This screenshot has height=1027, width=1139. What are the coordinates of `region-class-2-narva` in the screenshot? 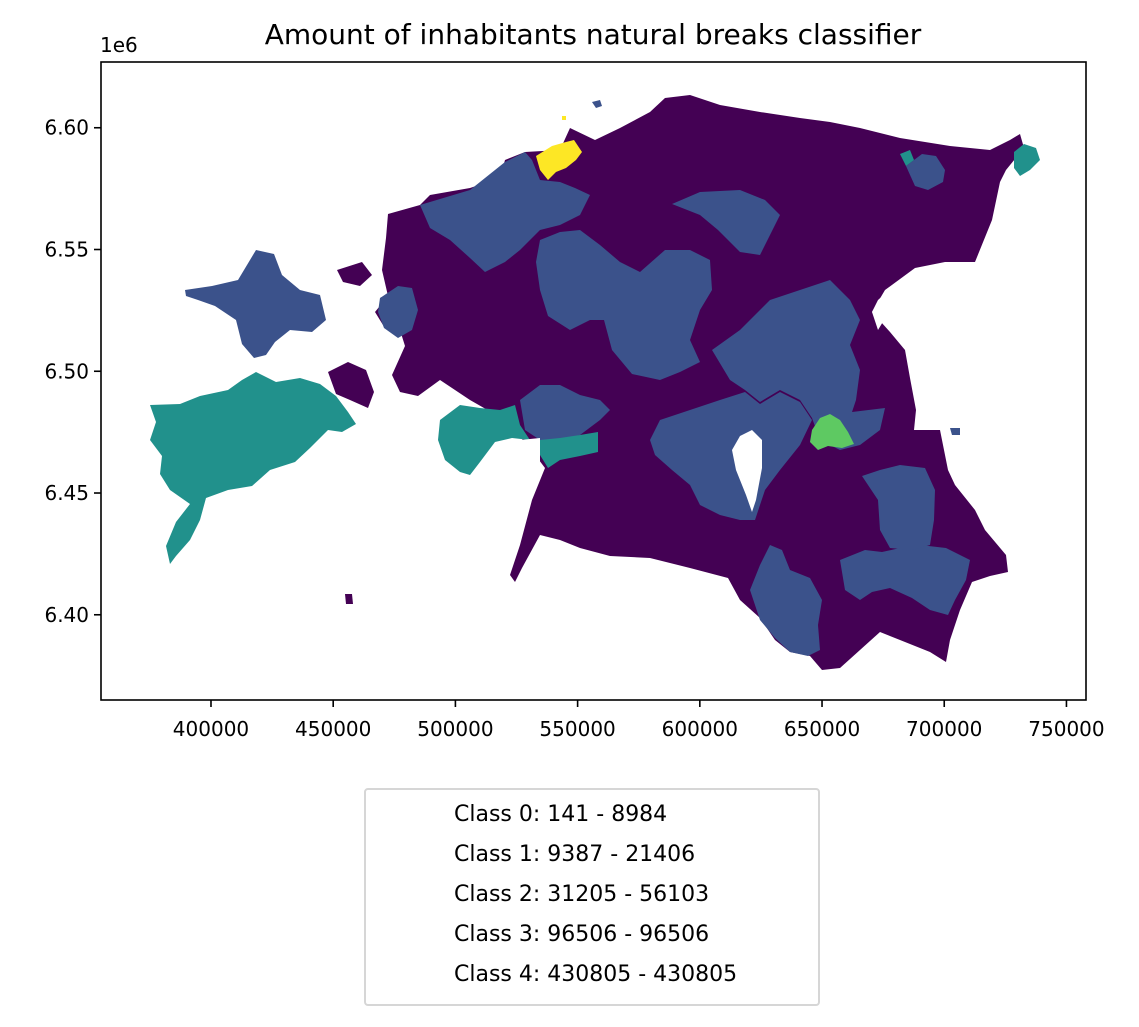 It's located at (1027, 160).